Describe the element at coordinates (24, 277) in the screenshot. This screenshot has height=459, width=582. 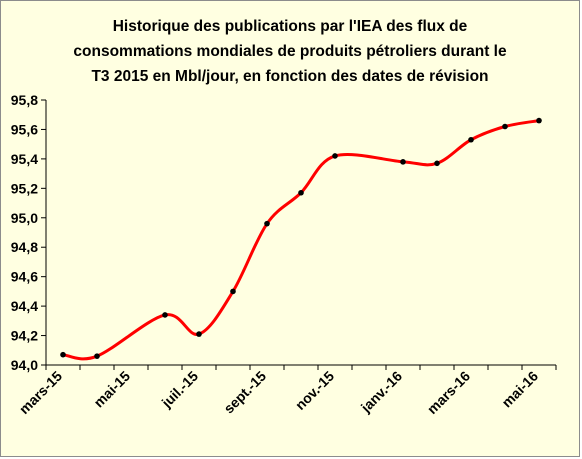
I see `y-tick-label: 94,6` at that location.